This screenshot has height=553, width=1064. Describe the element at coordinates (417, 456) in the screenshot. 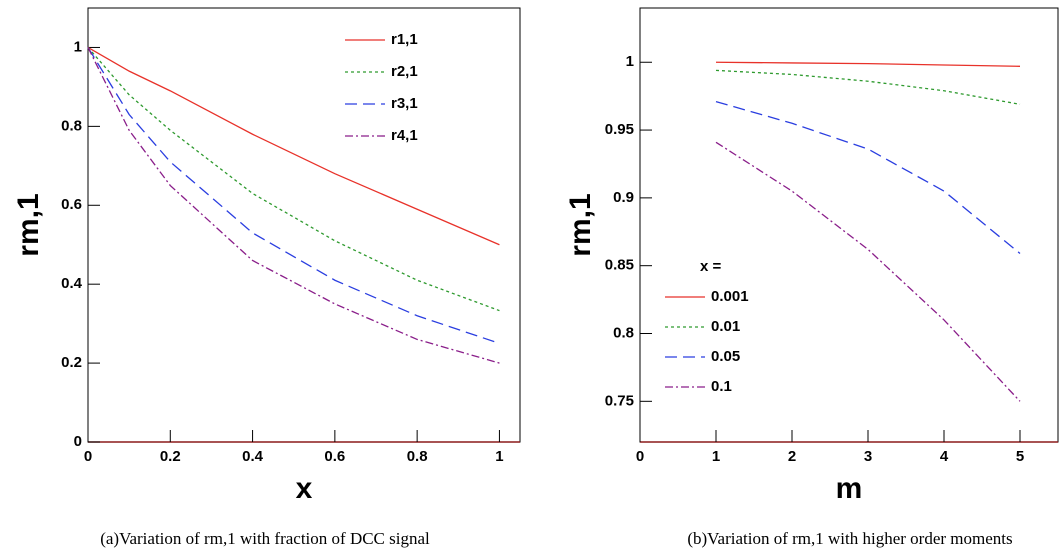

I see `x-tick-label: 0.8` at that location.